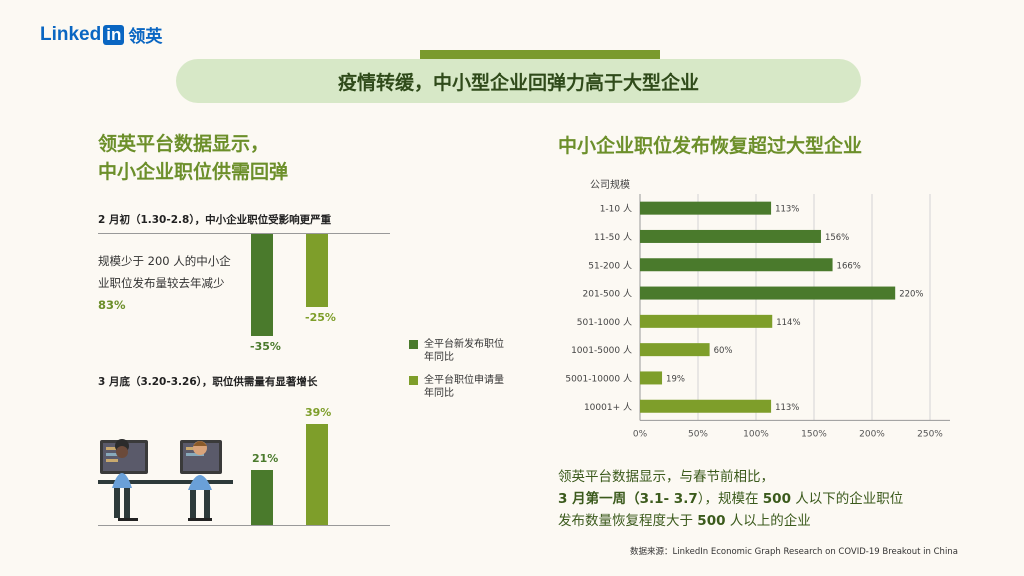  I want to click on value-label: 19%, so click(675, 379).